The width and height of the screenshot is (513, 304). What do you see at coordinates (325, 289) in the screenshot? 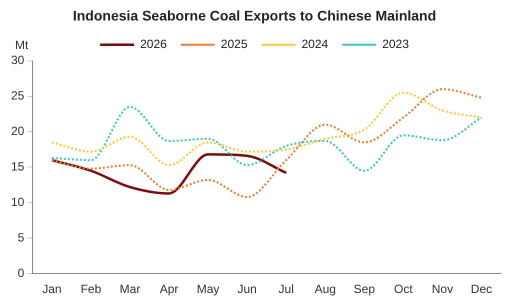
I see `x-tick-label: Aug` at bounding box center [325, 289].